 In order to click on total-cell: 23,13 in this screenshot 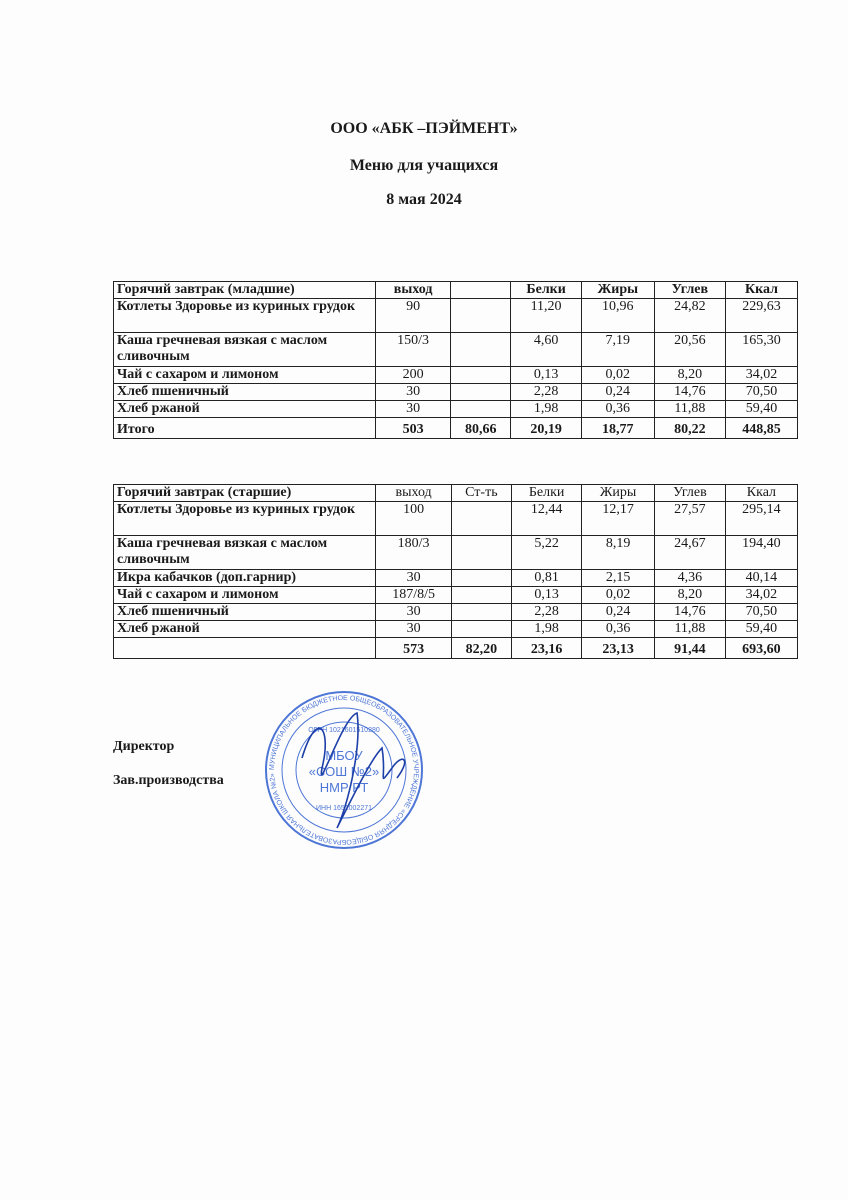, I will do `click(618, 648)`.